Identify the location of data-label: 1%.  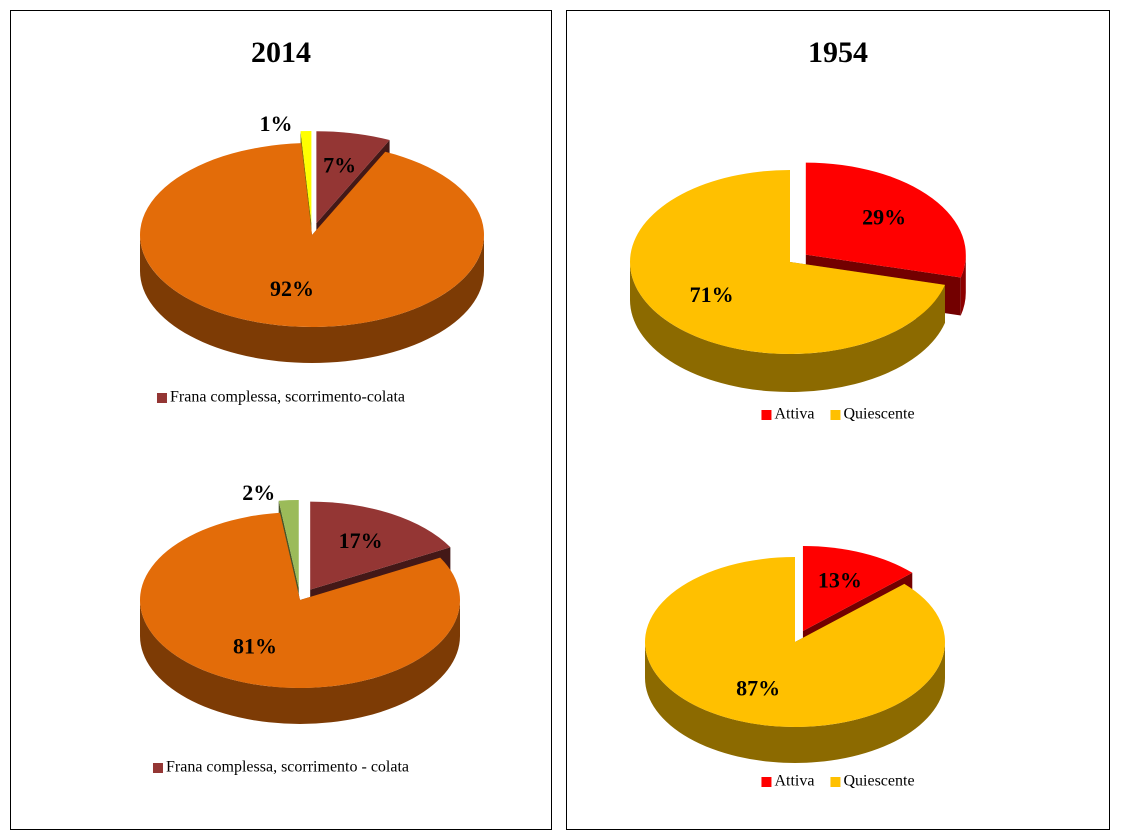
(275, 123).